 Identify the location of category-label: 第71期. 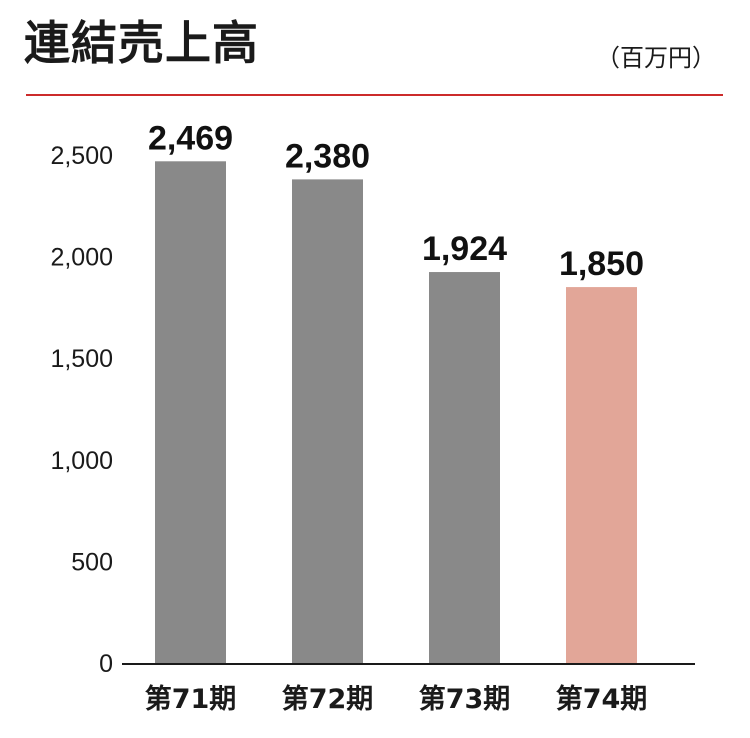
(191, 699).